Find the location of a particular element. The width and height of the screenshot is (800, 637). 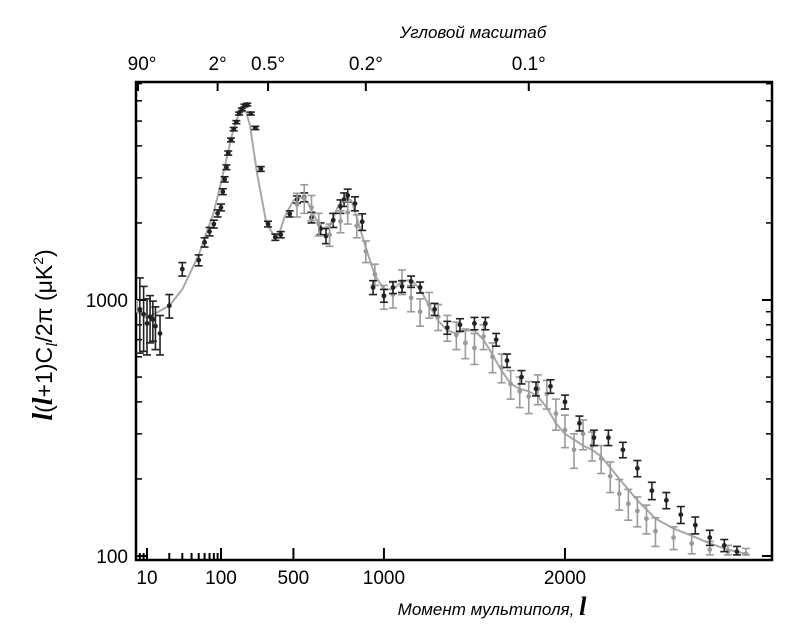

top-axis-title: Угловой масштаб is located at coordinates (473, 32).